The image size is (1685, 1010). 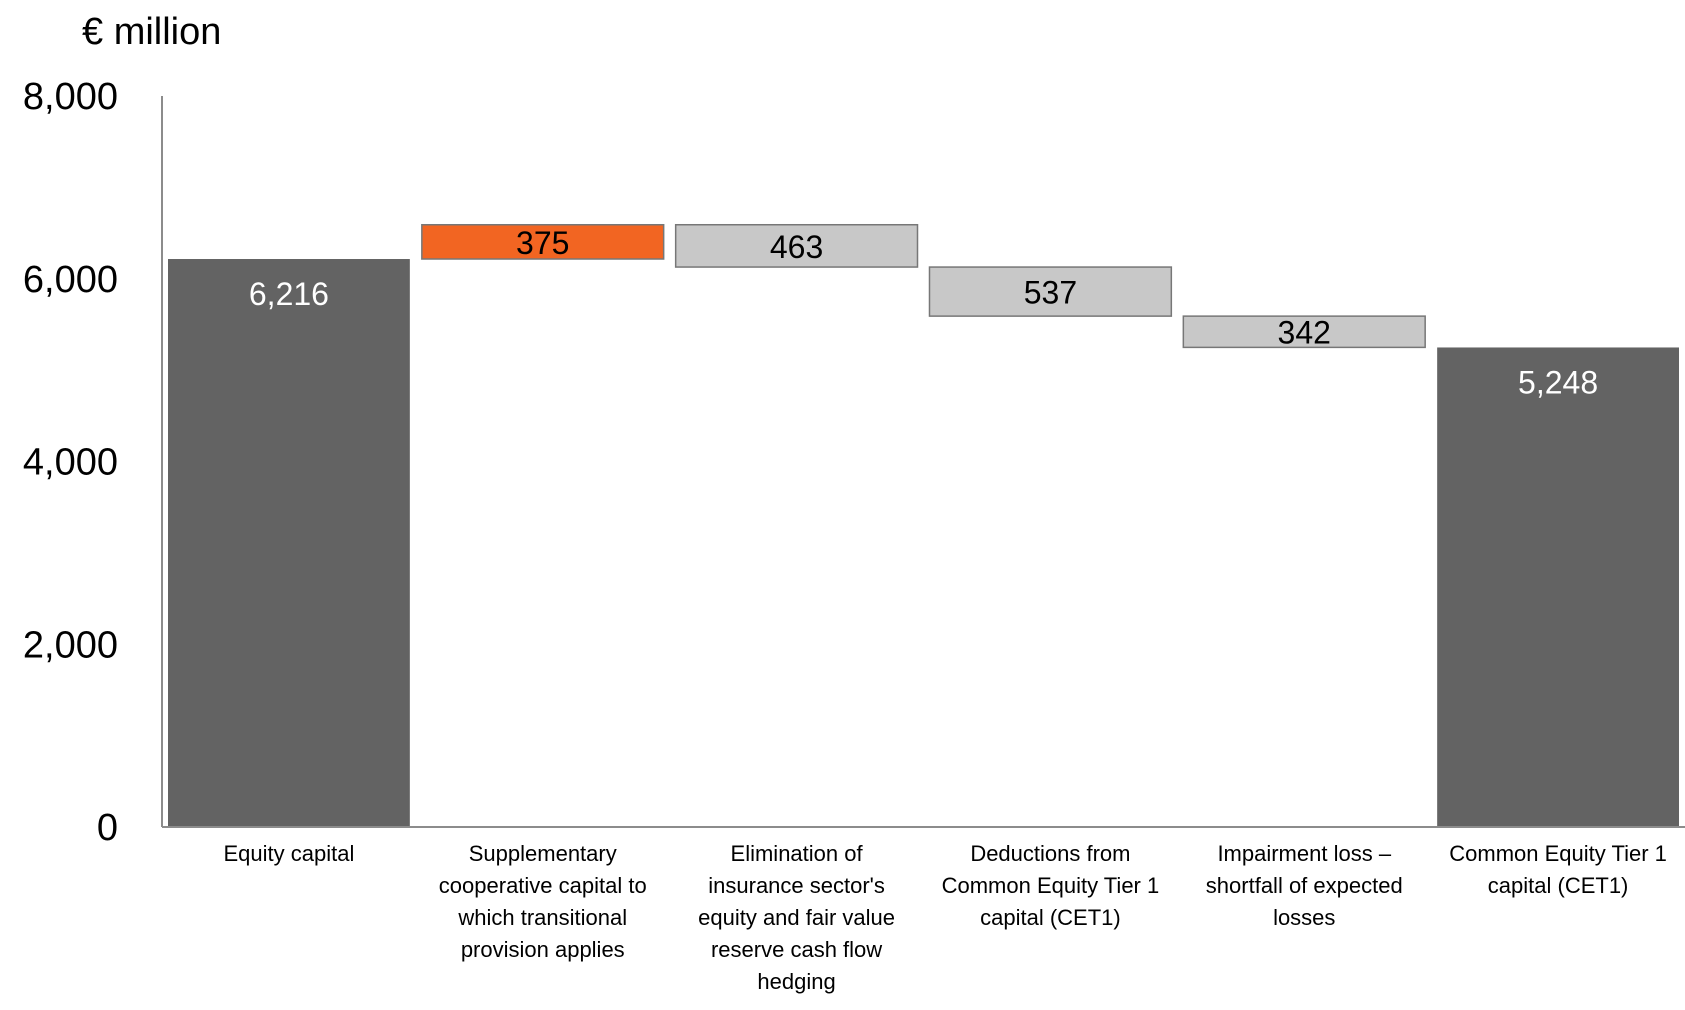 What do you see at coordinates (543, 885) in the screenshot?
I see `category-label: cooperative capital to` at bounding box center [543, 885].